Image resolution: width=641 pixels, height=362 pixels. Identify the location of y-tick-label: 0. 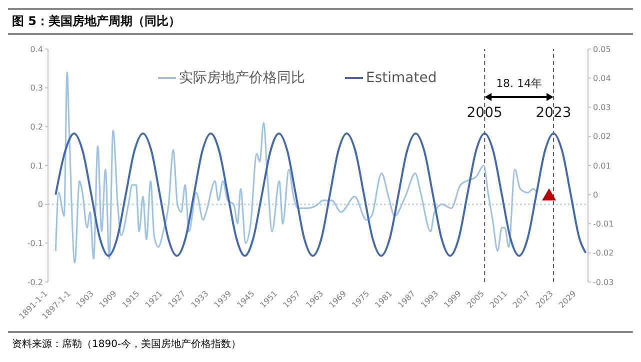
(40, 205).